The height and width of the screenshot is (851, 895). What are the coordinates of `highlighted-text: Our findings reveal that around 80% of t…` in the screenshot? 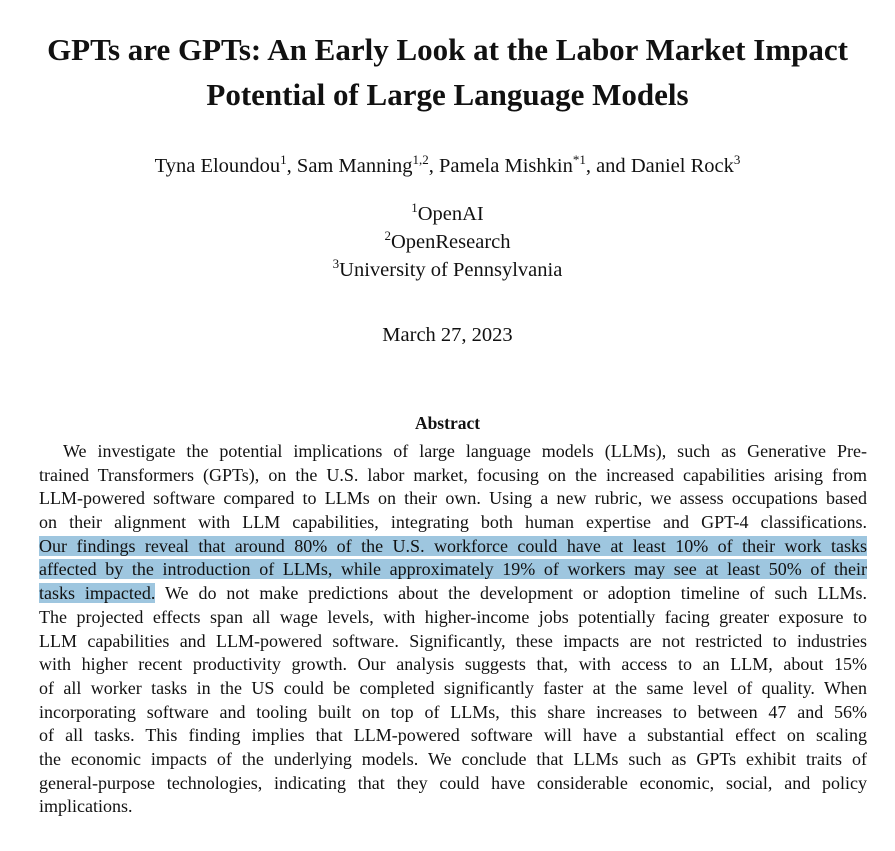 It's located at (453, 545).